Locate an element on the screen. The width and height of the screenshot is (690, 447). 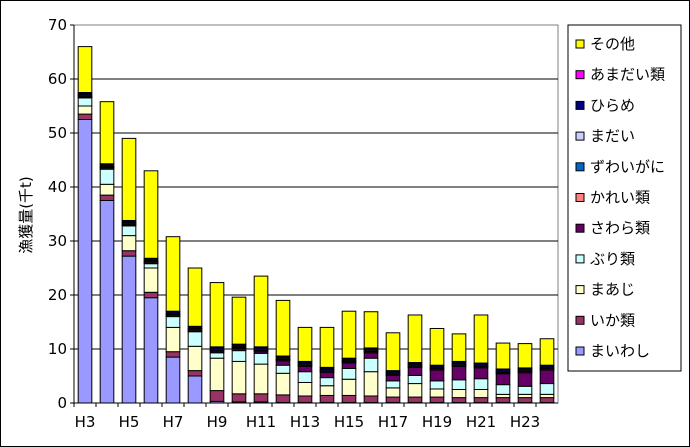
legend-label: まだい is located at coordinates (612, 136).